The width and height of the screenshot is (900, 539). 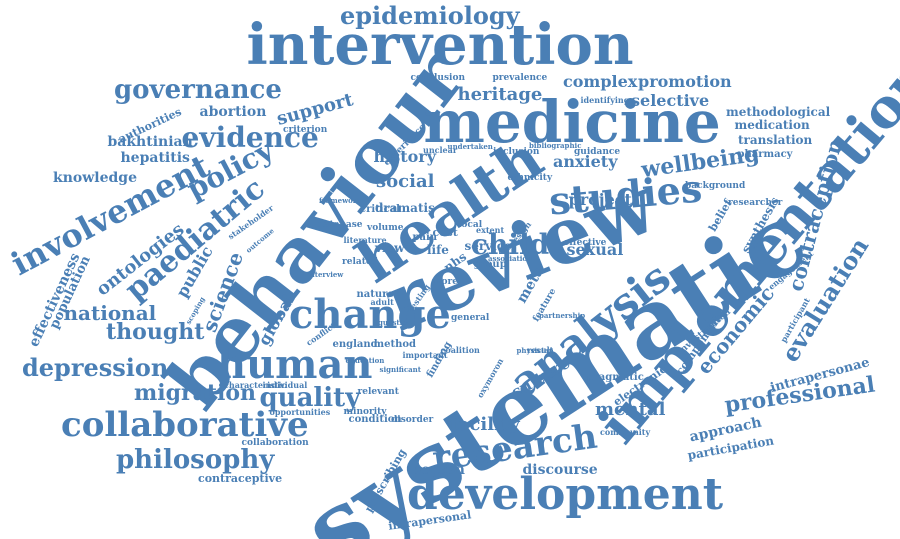 What do you see at coordinates (438, 470) in the screenshot?
I see `cloud-word: person` at bounding box center [438, 470].